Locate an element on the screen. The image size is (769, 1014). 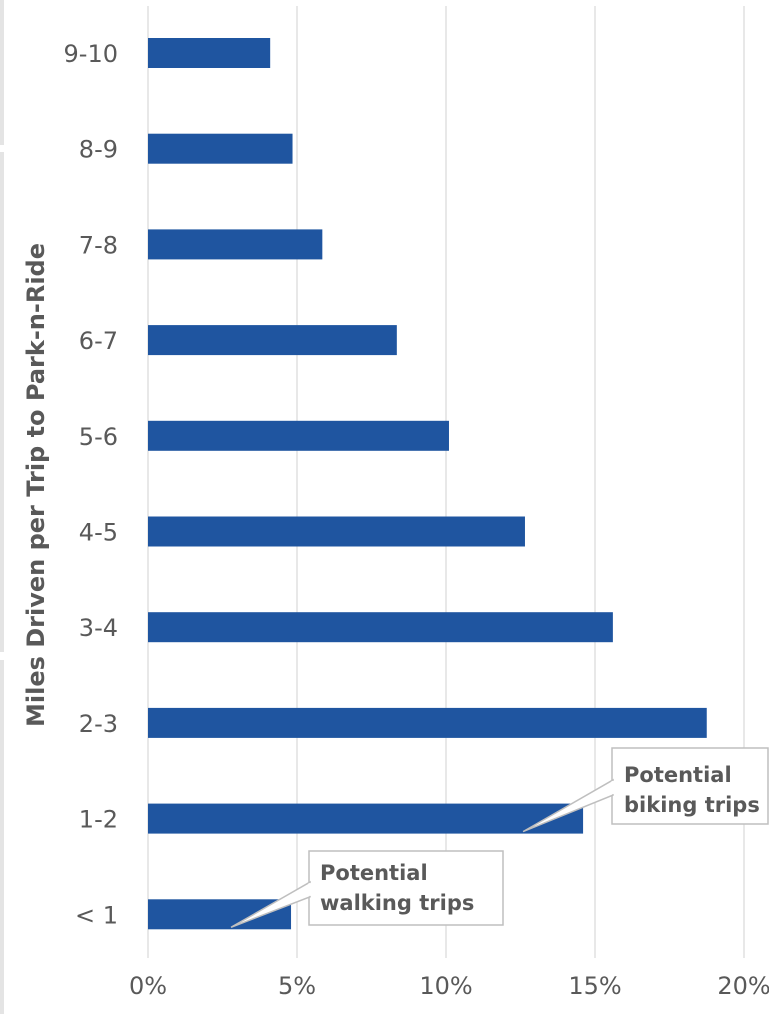
callout-biking: Potential biking trips is located at coordinates (645, 790).